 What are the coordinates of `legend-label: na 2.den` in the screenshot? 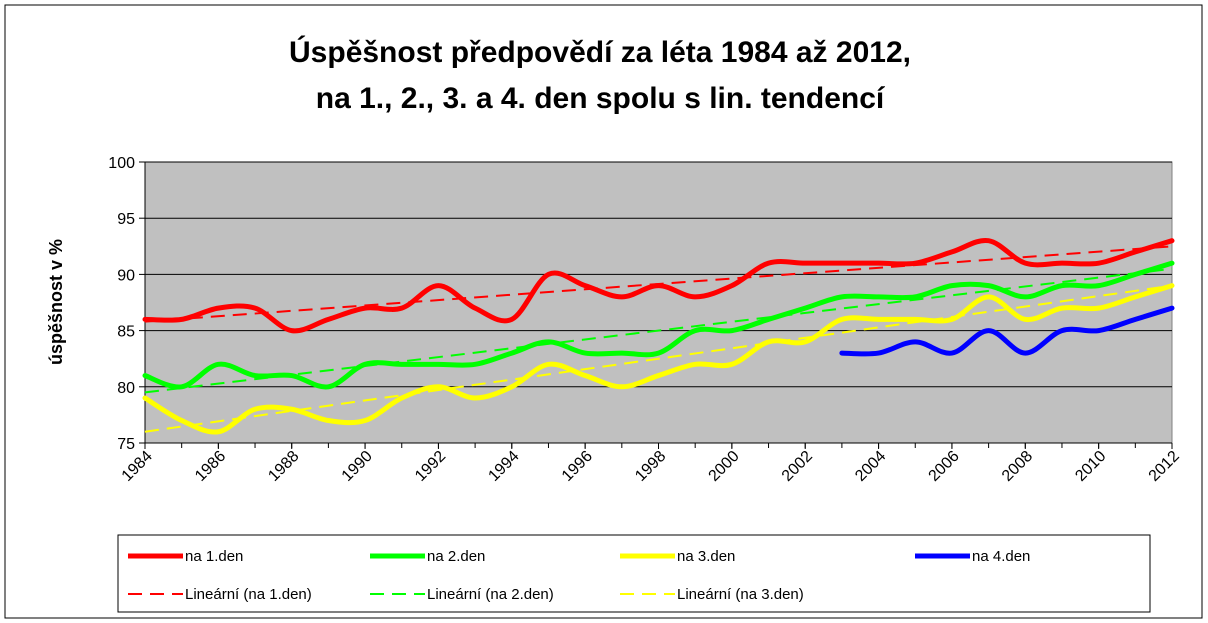 It's located at (456, 556).